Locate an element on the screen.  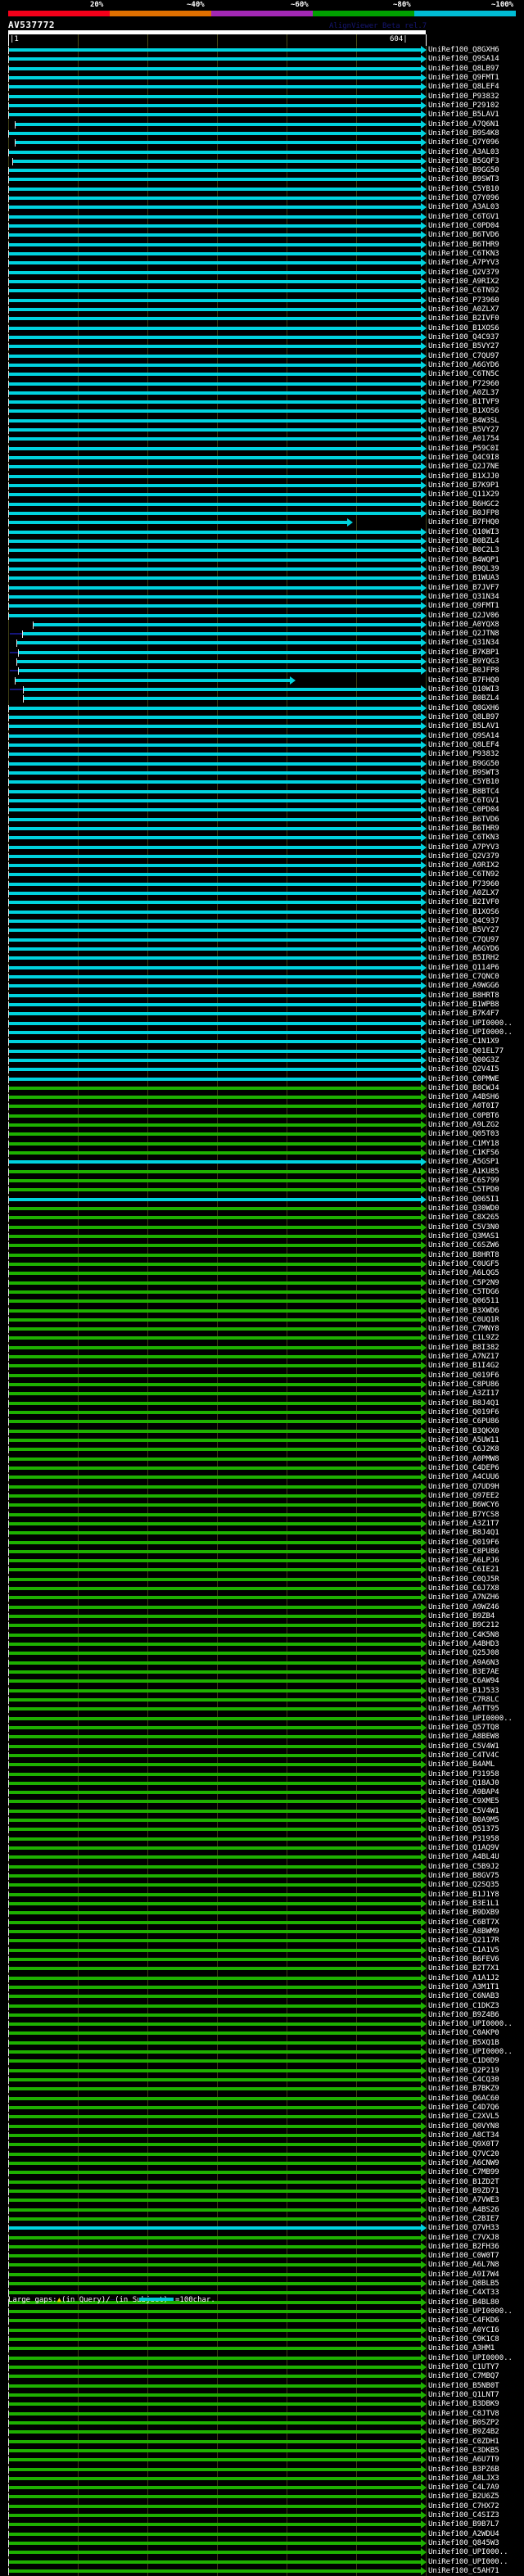
hit-label: UniRef100_B1XOS6 is located at coordinates (463, 327).